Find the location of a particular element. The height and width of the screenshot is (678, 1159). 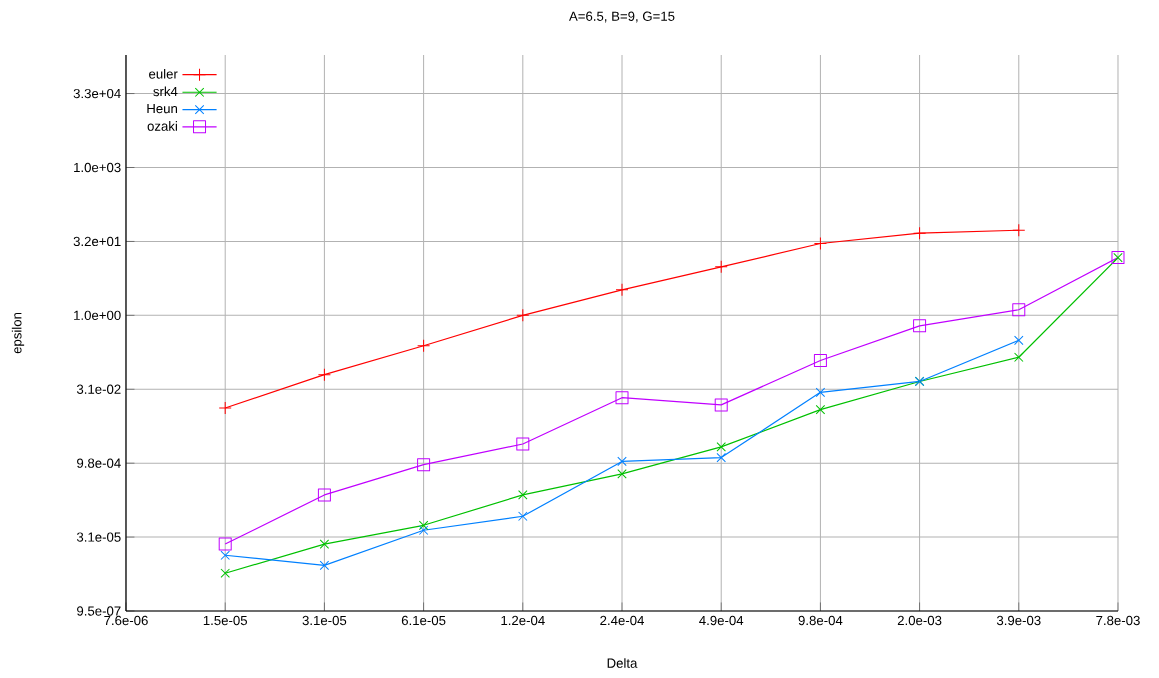

legend-label: Heun is located at coordinates (162, 109).